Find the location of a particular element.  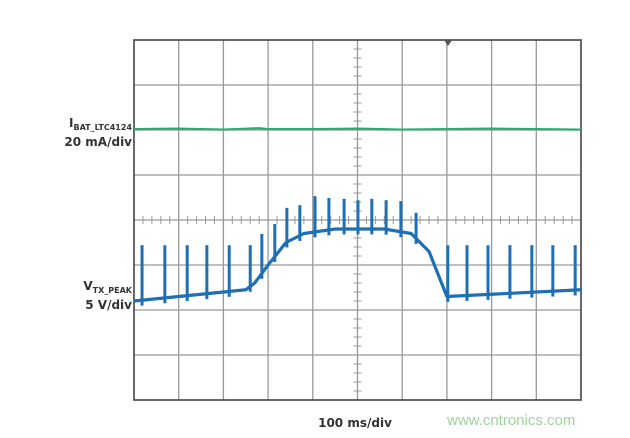

trace-vtx-peak is located at coordinates (357, 265).